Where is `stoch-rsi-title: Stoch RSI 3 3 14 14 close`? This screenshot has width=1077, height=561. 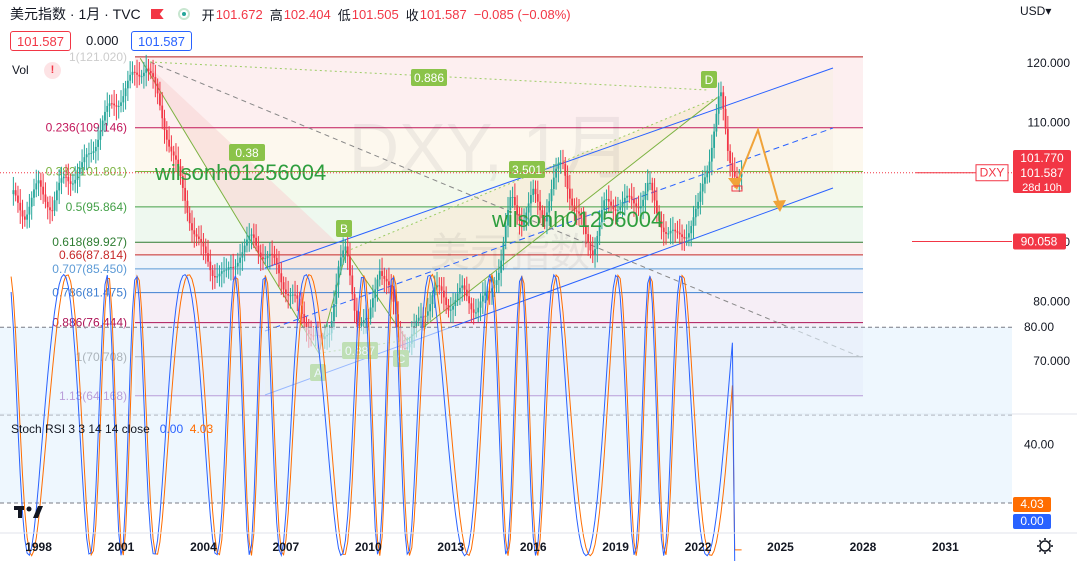
stoch-rsi-title: Stoch RSI 3 3 14 14 close is located at coordinates (80, 429).